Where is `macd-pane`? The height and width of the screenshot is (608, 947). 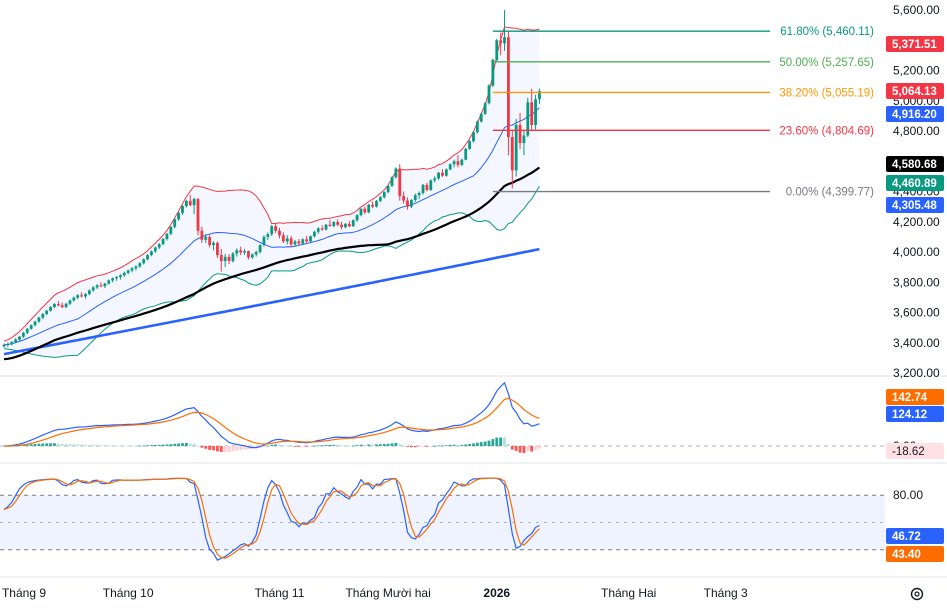 macd-pane is located at coordinates (442, 417).